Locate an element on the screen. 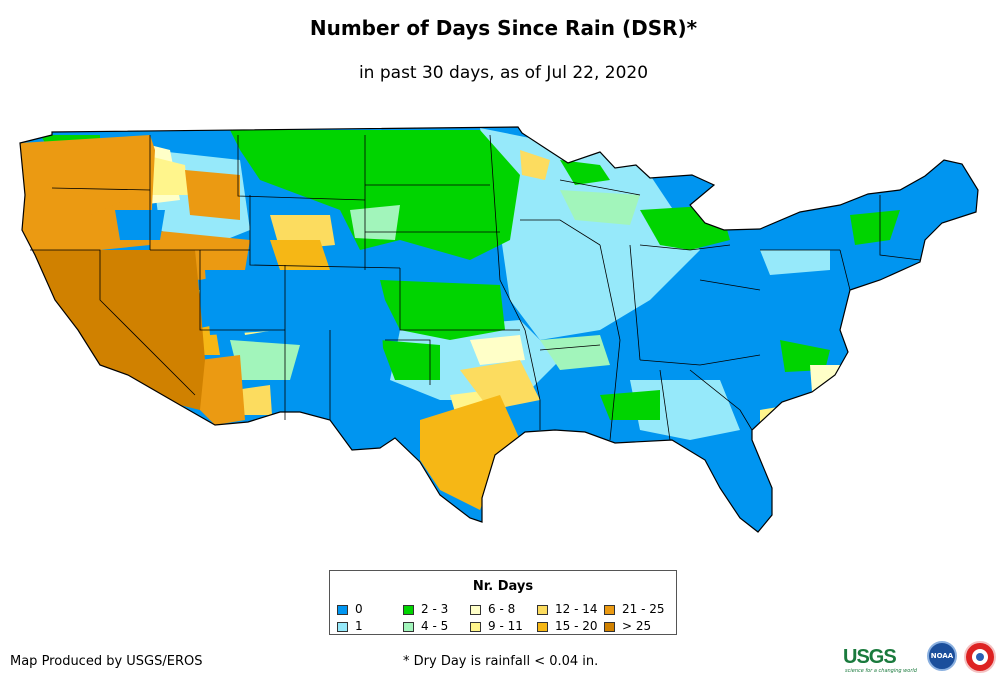  legend-item-1: 1 is located at coordinates (350, 627).